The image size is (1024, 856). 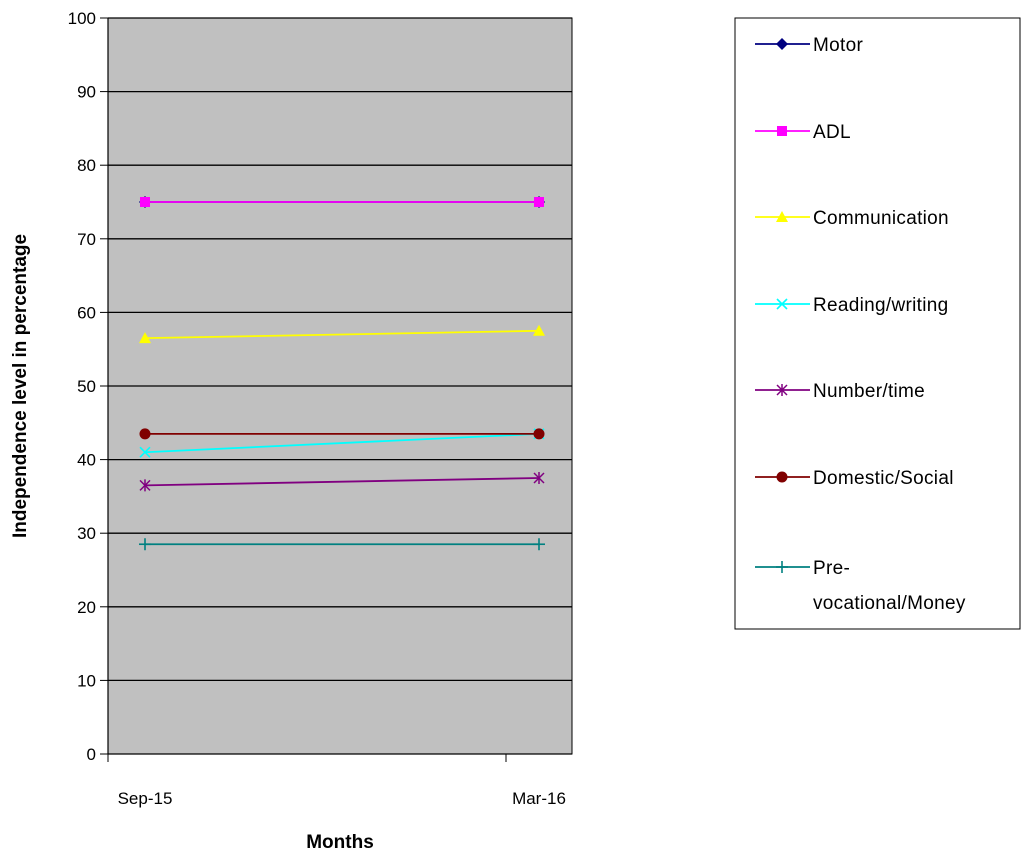 I want to click on legend-item-number-time: Number/time, so click(x=840, y=391).